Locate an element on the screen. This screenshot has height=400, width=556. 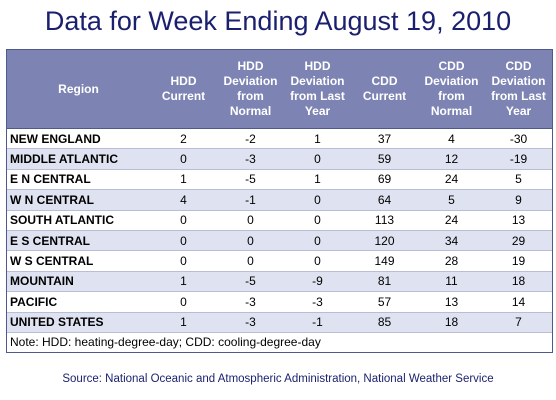
cell-cdd-deviation-normal: 11 is located at coordinates (451, 282).